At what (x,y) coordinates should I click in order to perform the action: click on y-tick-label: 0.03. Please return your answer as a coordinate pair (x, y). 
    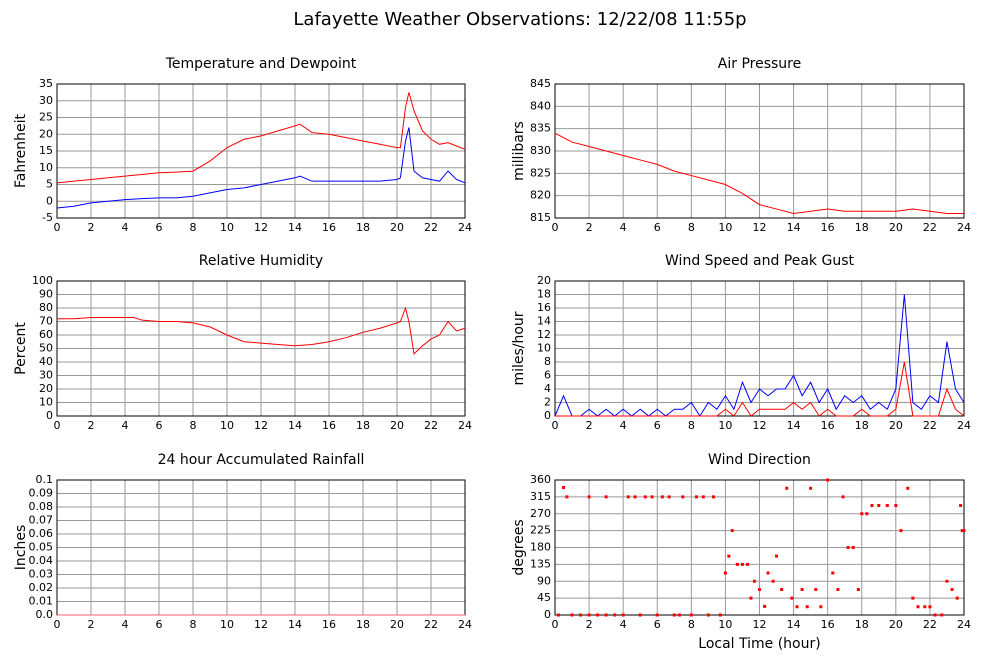
    Looking at the image, I should click on (41, 574).